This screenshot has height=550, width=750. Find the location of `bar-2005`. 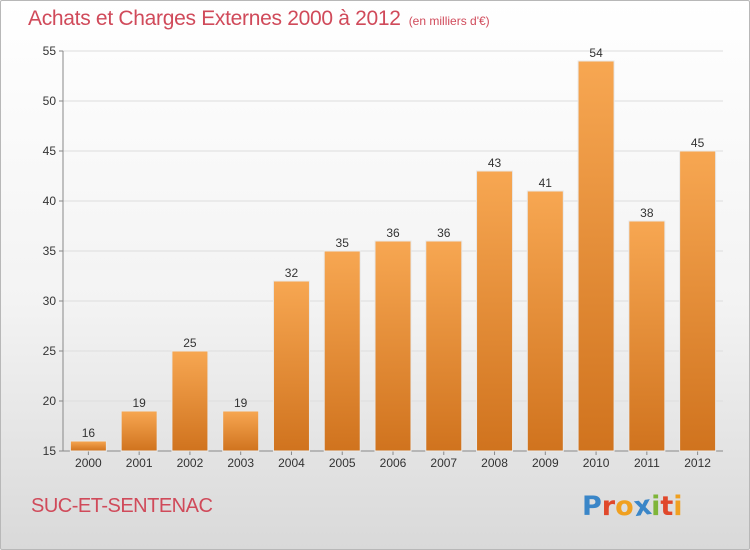

bar-2005 is located at coordinates (342, 351).